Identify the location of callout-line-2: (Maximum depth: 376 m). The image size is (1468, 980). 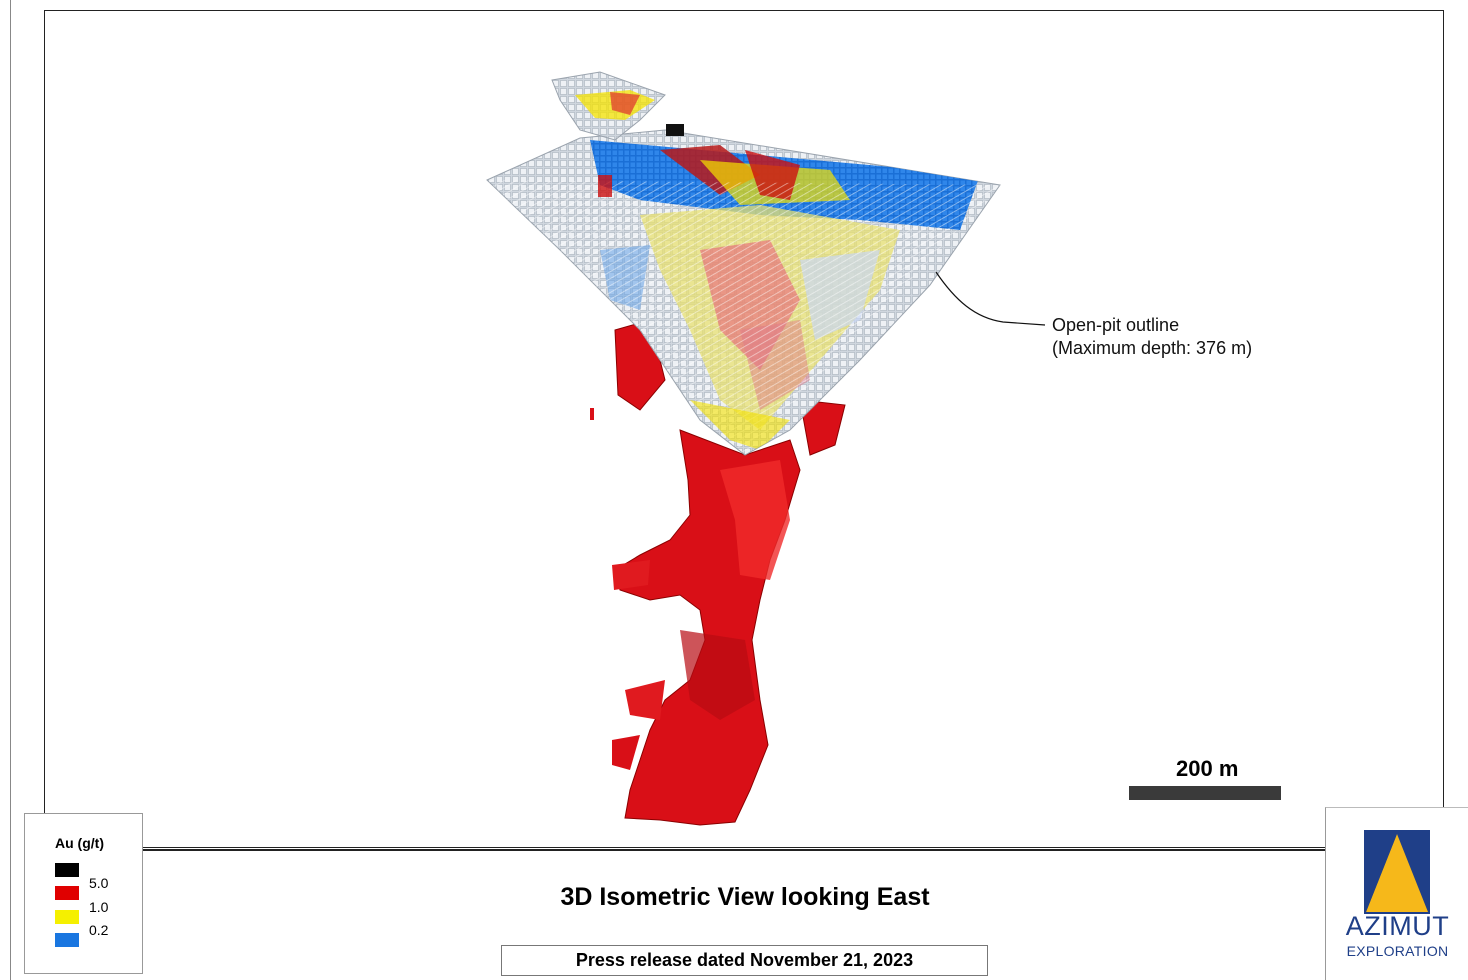
(1152, 348).